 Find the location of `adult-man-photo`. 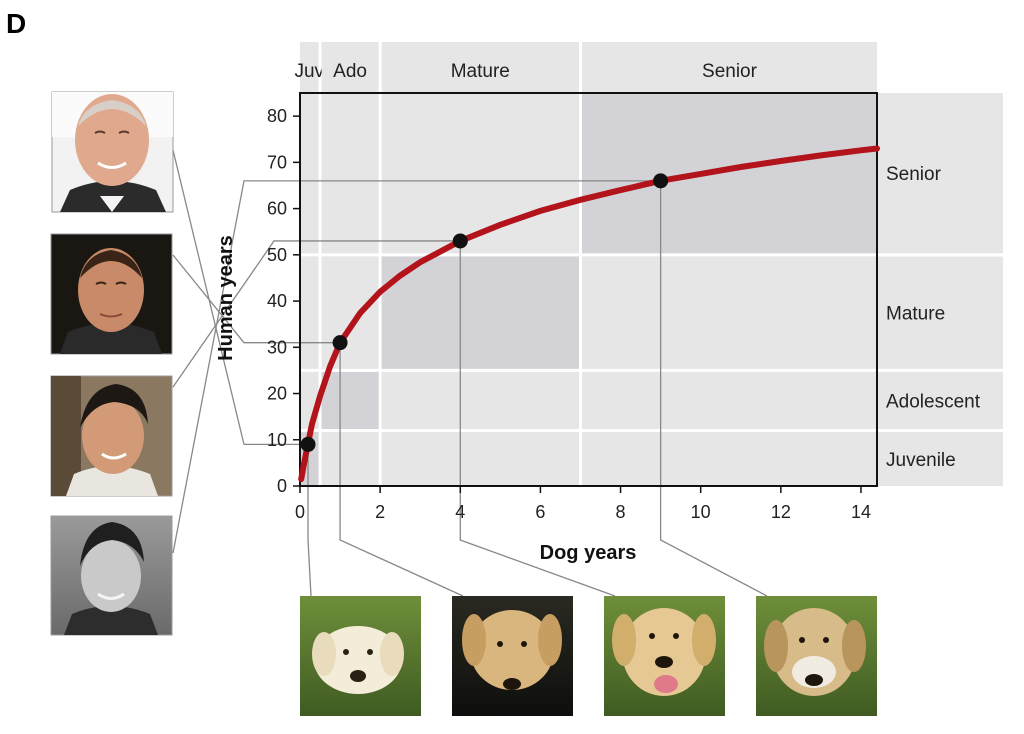

adult-man-photo is located at coordinates (111, 294).